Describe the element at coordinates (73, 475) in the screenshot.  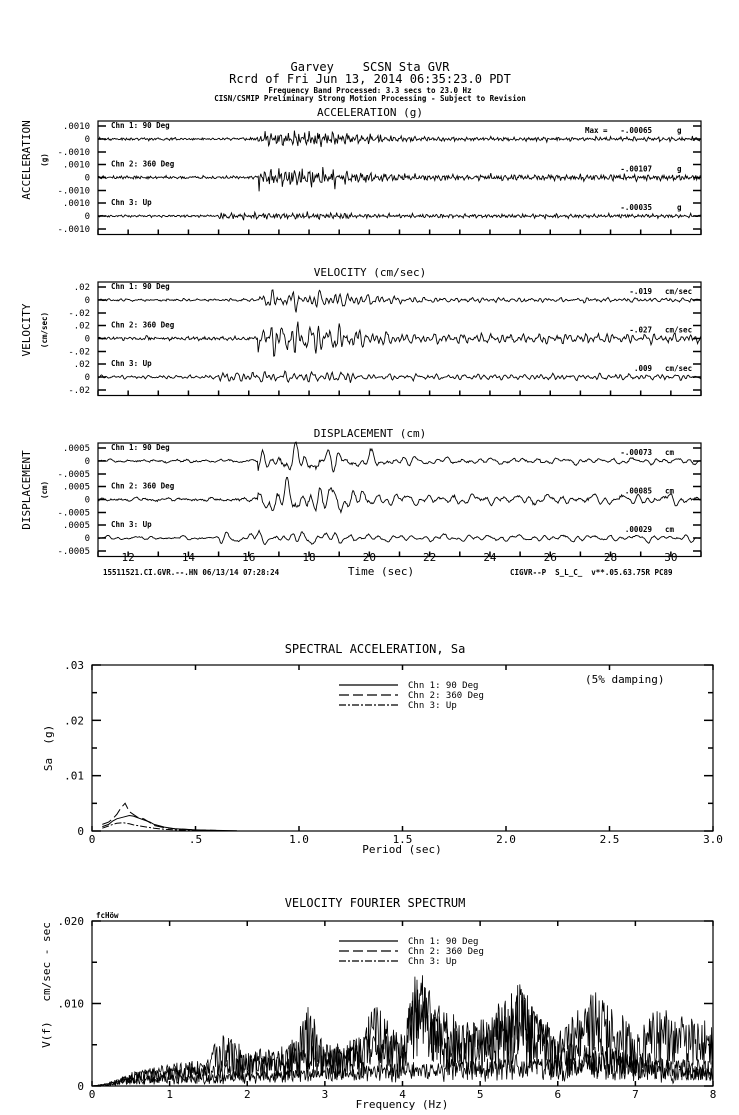
I see `y-tick-label: -.0005` at that location.